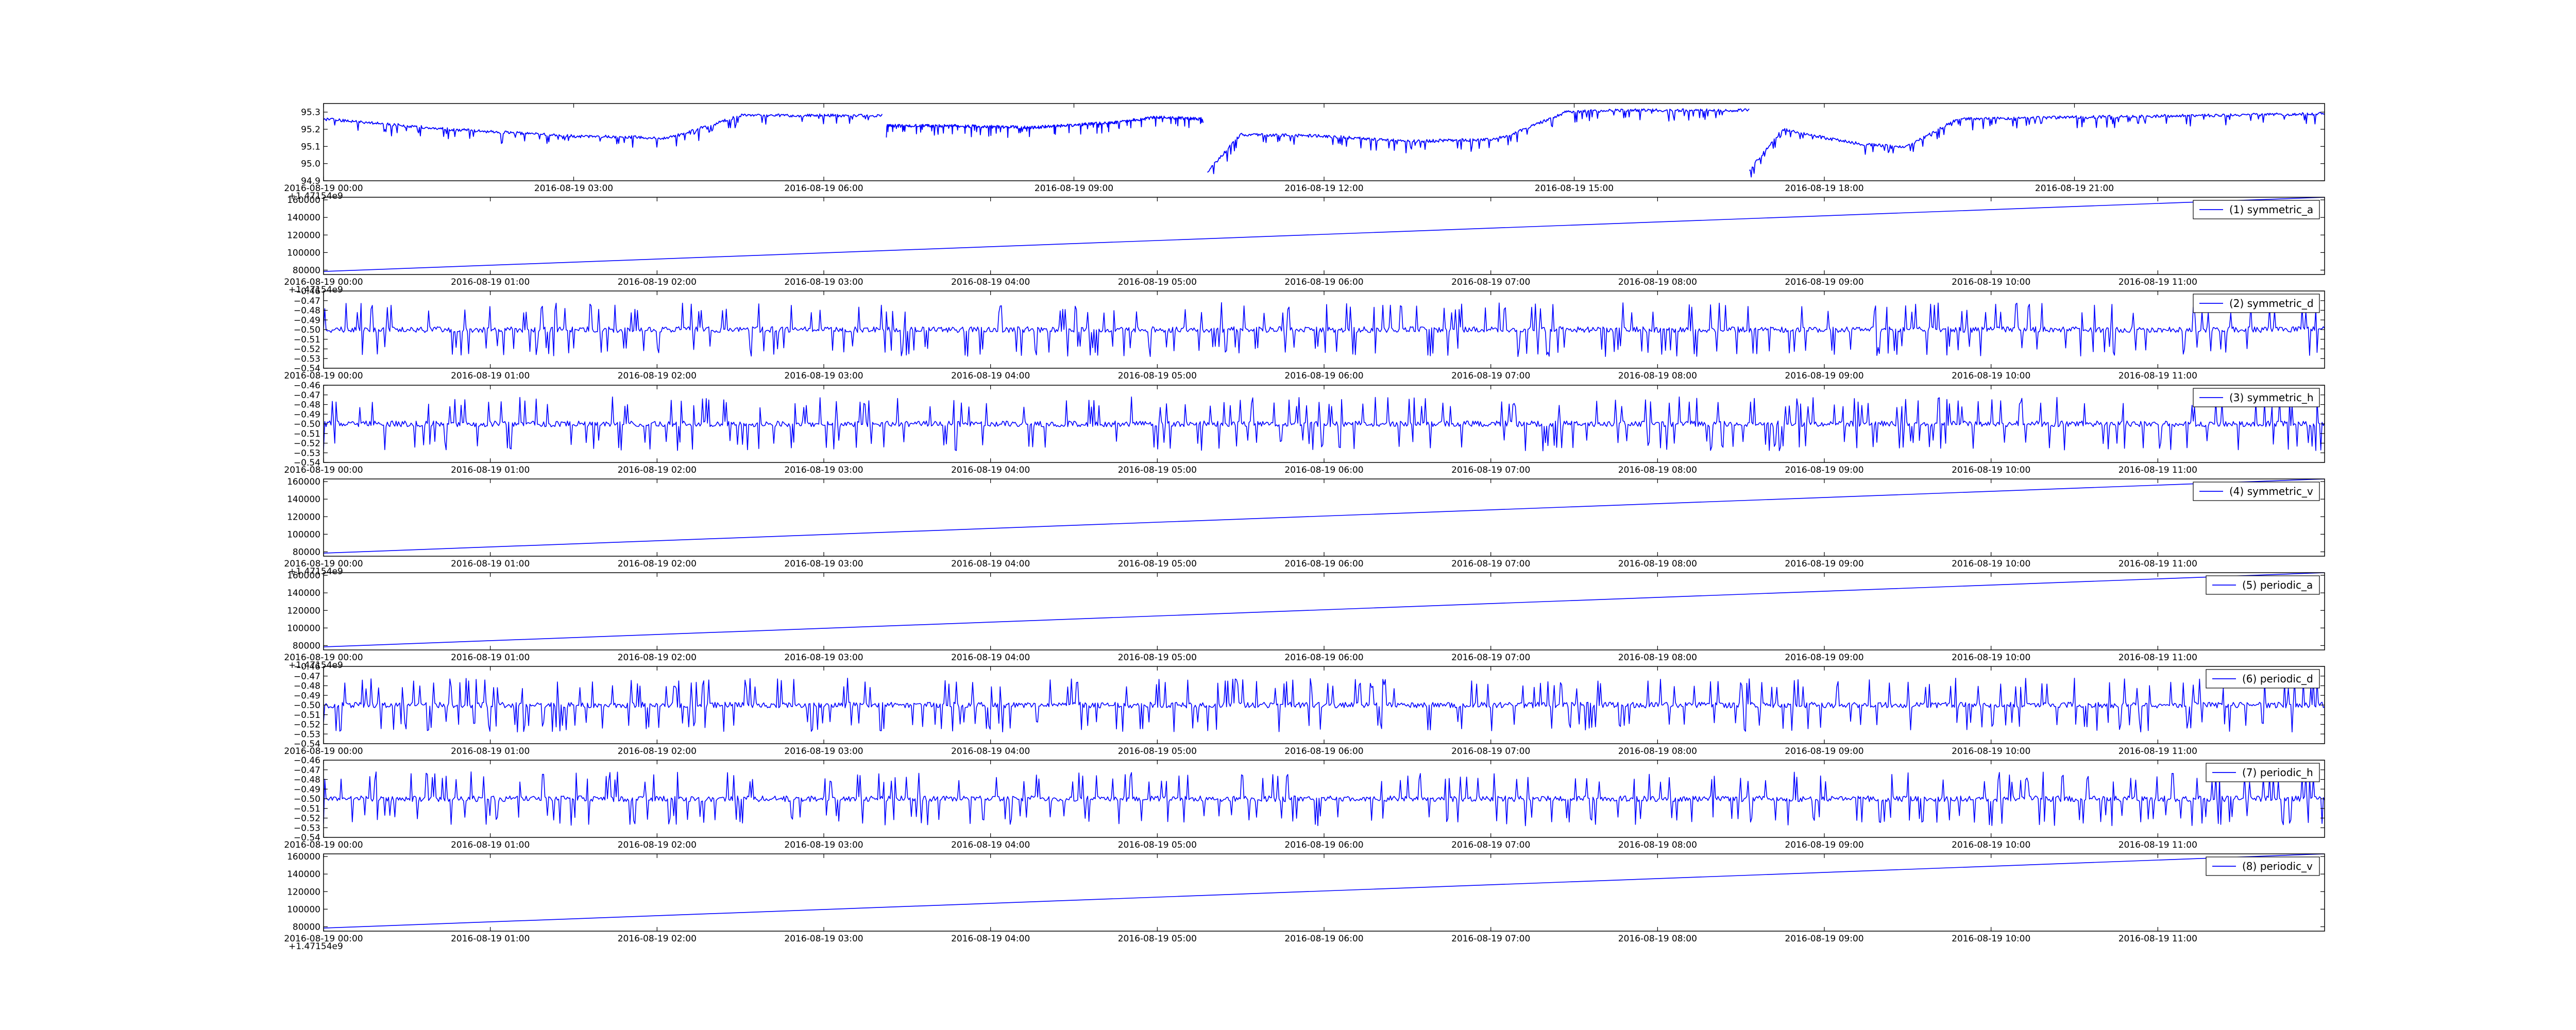 The height and width of the screenshot is (1030, 2576). I want to click on y-tick-label: −0.47, so click(307, 770).